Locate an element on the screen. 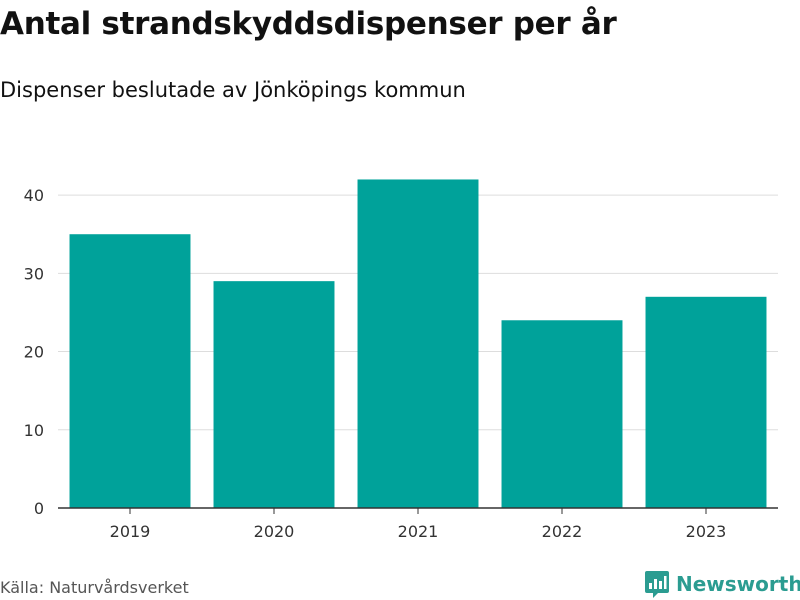 The height and width of the screenshot is (600, 800). y-tick-label: 40 is located at coordinates (34, 195).